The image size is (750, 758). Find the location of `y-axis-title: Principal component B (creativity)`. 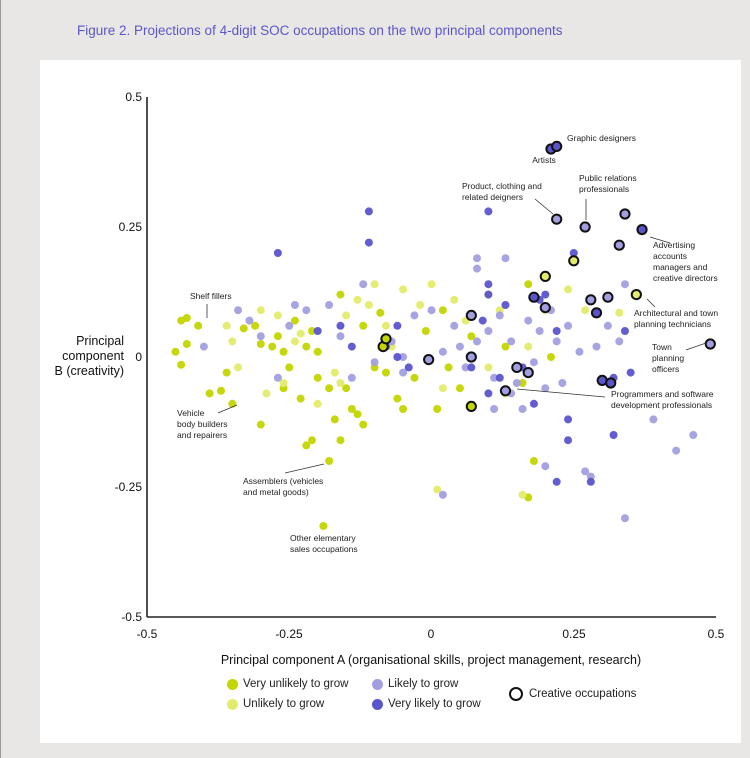

y-axis-title: Principal component B (creativity) is located at coordinates (90, 356).